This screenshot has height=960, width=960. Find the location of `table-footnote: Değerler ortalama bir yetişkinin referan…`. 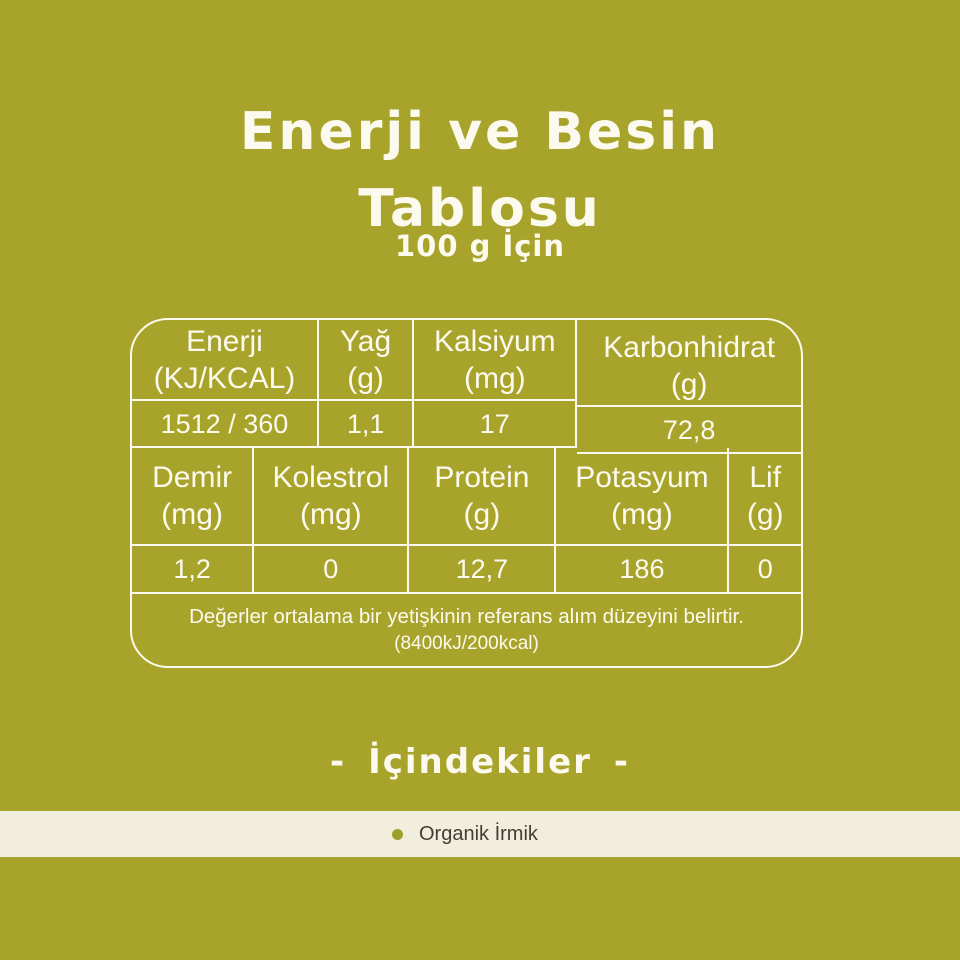

table-footnote: Değerler ortalama bir yetişkinin referan… is located at coordinates (466, 630).